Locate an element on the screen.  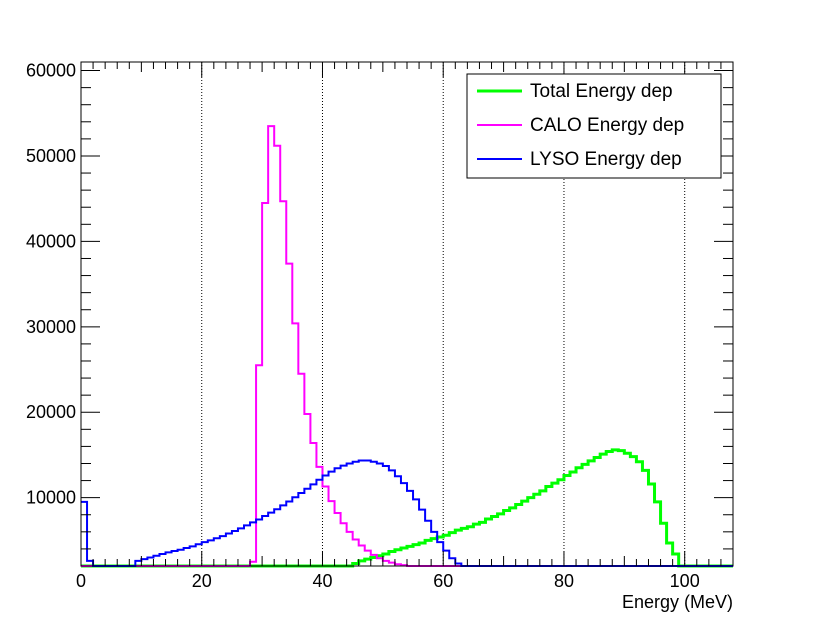
legend-label: Total Energy dep is located at coordinates (601, 91).